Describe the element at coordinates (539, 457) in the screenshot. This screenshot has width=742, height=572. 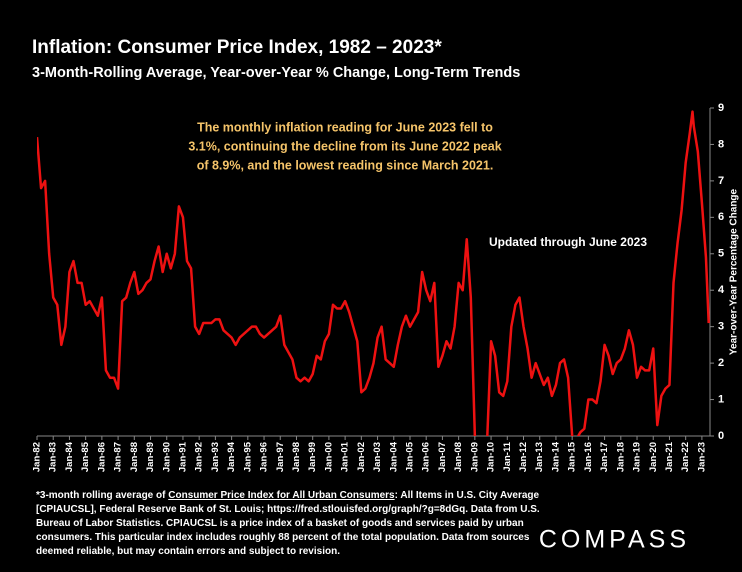
I see `x-tick-label: Jan-13` at that location.